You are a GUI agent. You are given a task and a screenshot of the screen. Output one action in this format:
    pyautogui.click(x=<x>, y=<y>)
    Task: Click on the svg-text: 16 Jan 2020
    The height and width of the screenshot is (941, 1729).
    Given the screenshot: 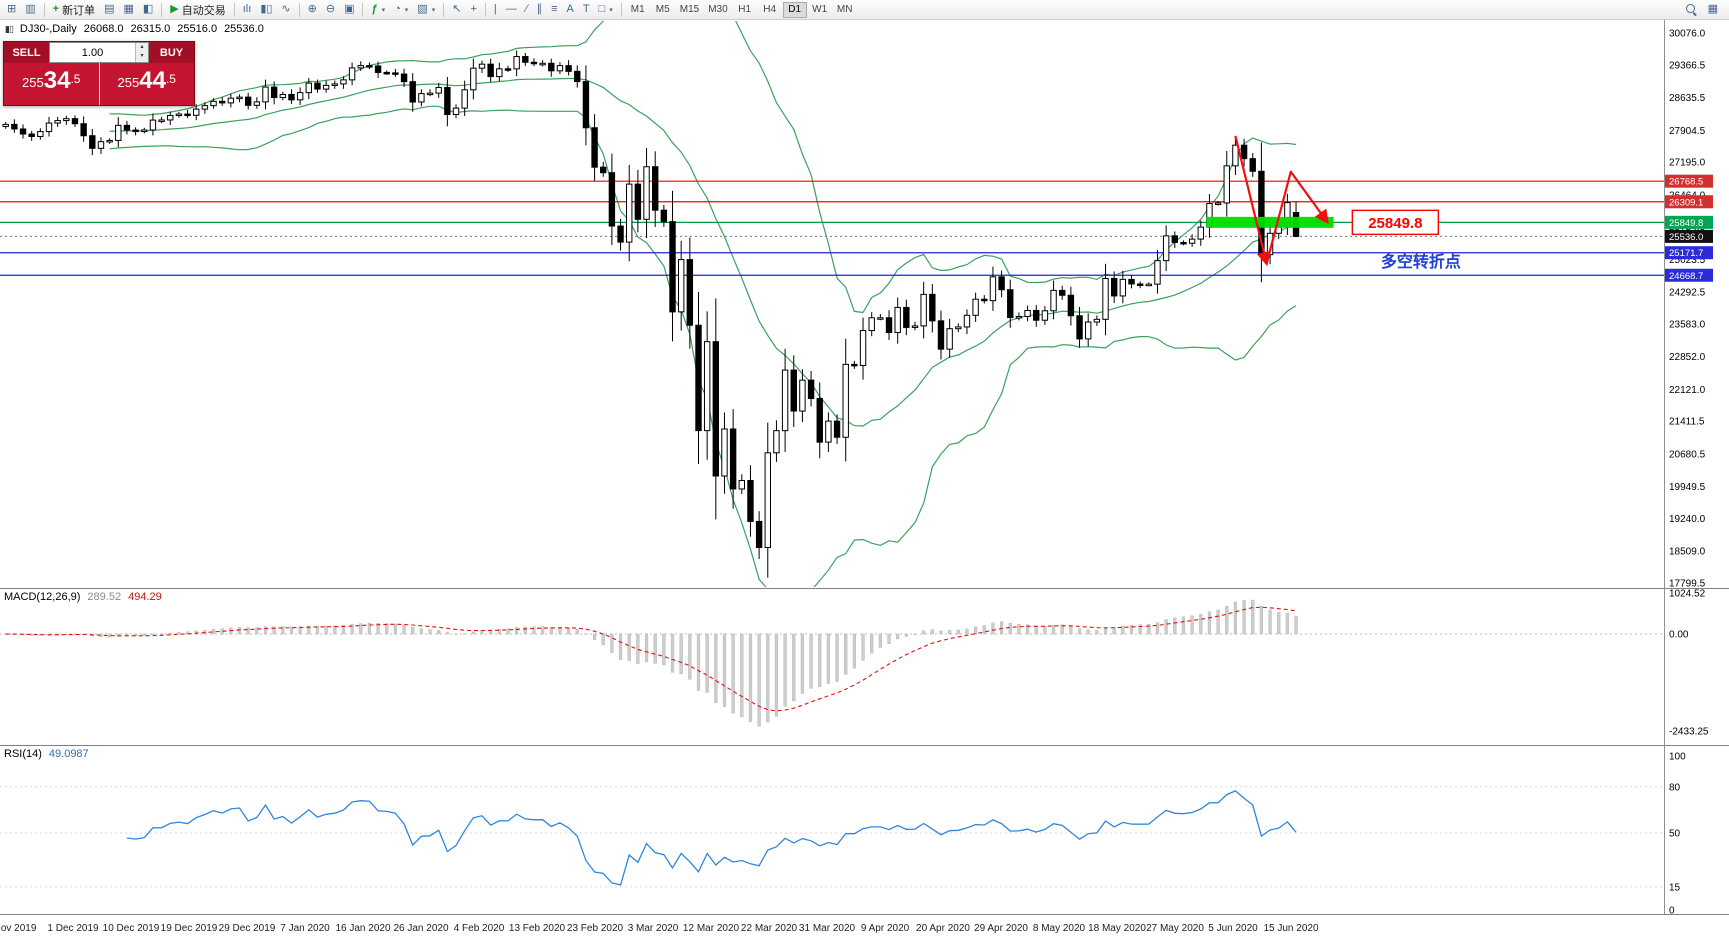 What is the action you would take?
    pyautogui.click(x=362, y=928)
    